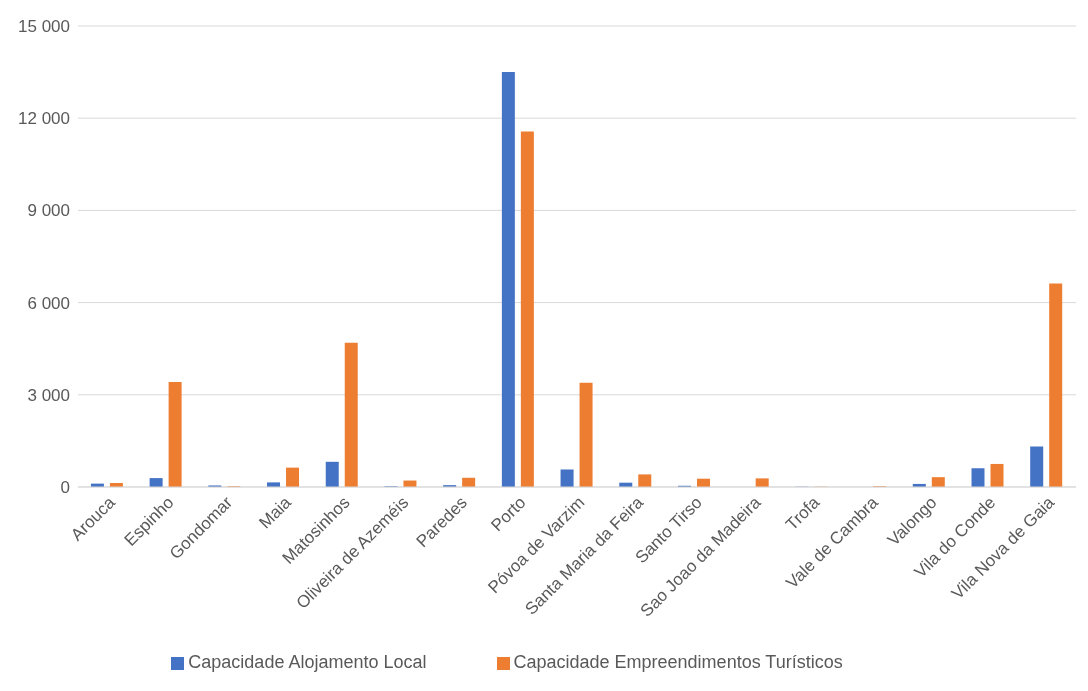  Describe the element at coordinates (48, 303) in the screenshot. I see `y-tick-label: 6 000` at that location.